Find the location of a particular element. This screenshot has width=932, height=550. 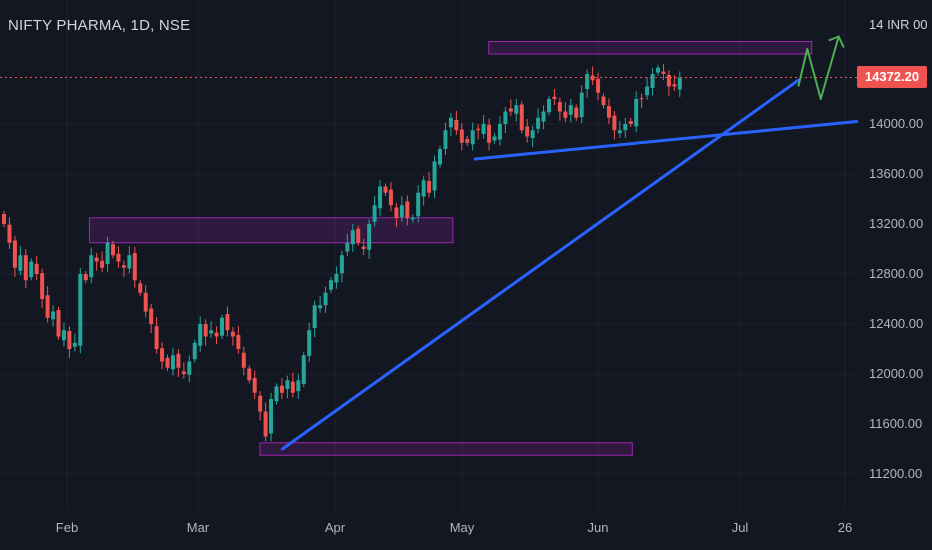

price-unit-label: 14 INR 00 is located at coordinates (898, 24).